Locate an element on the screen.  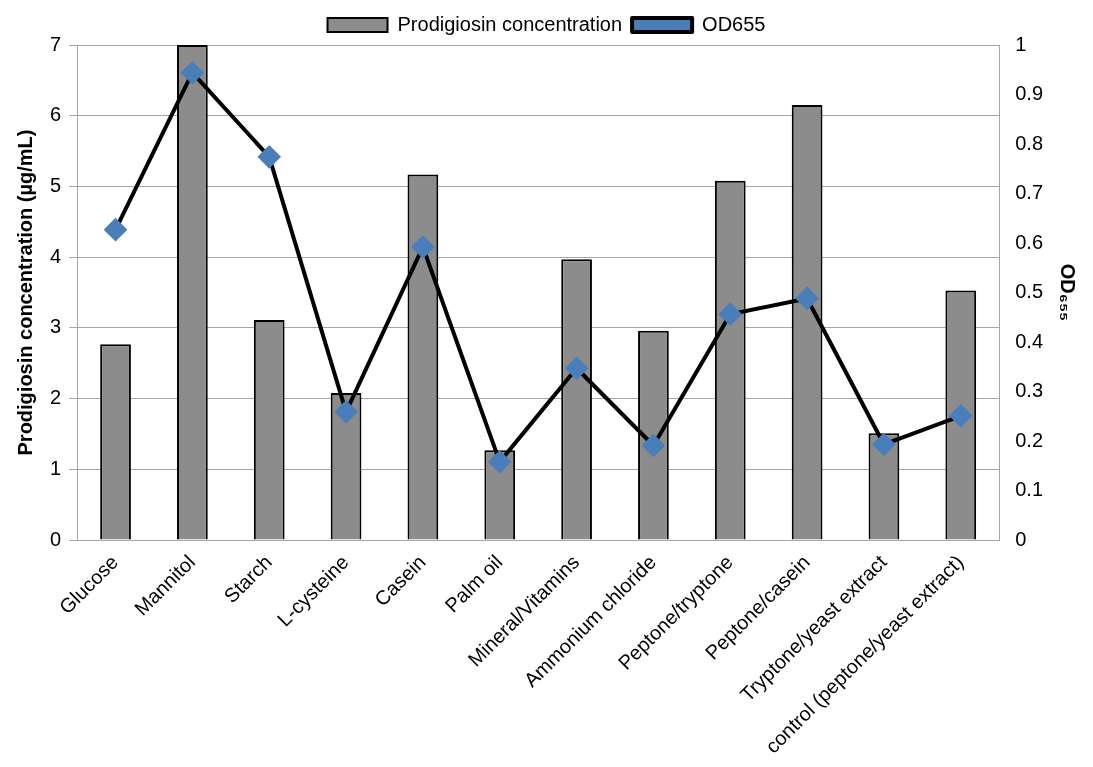
y-tick-label: 6 is located at coordinates (56, 114).